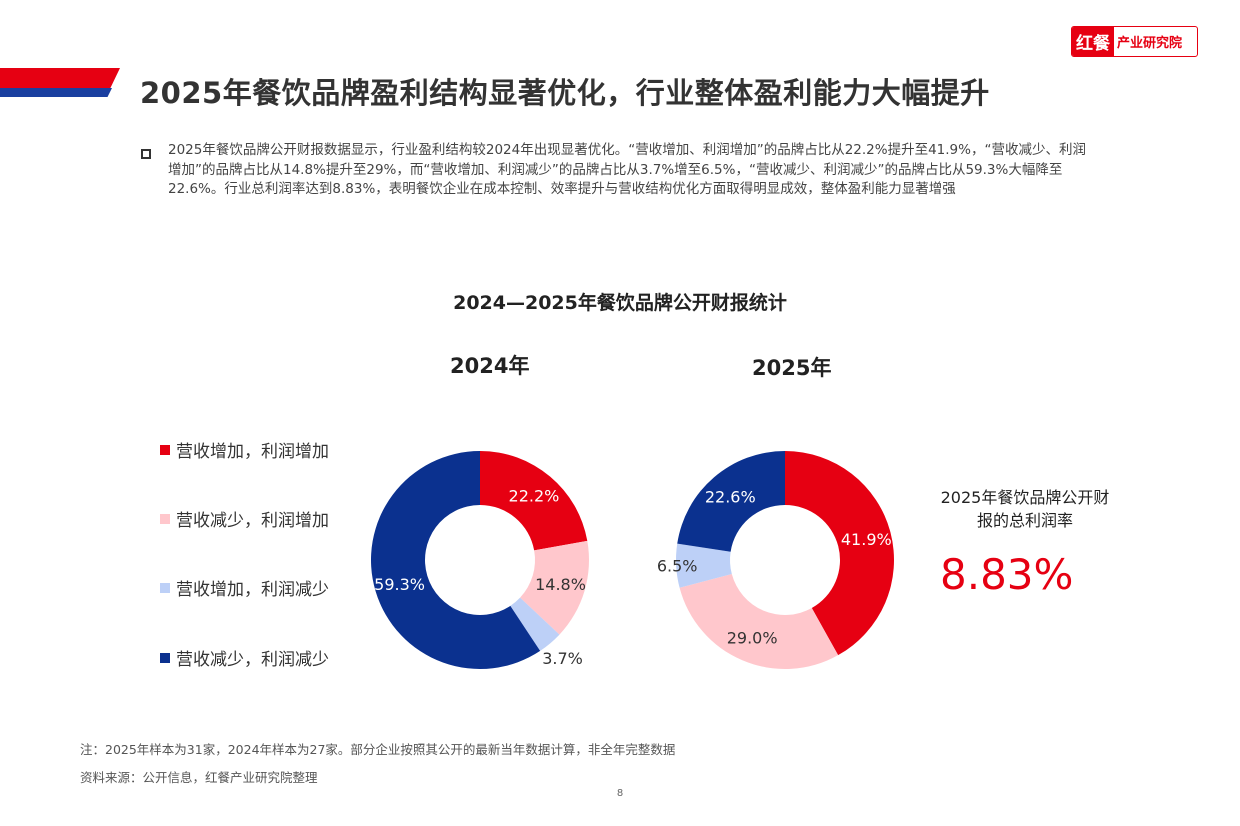 Image resolution: width=1240 pixels, height=826 pixels. I want to click on data-label: 14.8%, so click(560, 584).